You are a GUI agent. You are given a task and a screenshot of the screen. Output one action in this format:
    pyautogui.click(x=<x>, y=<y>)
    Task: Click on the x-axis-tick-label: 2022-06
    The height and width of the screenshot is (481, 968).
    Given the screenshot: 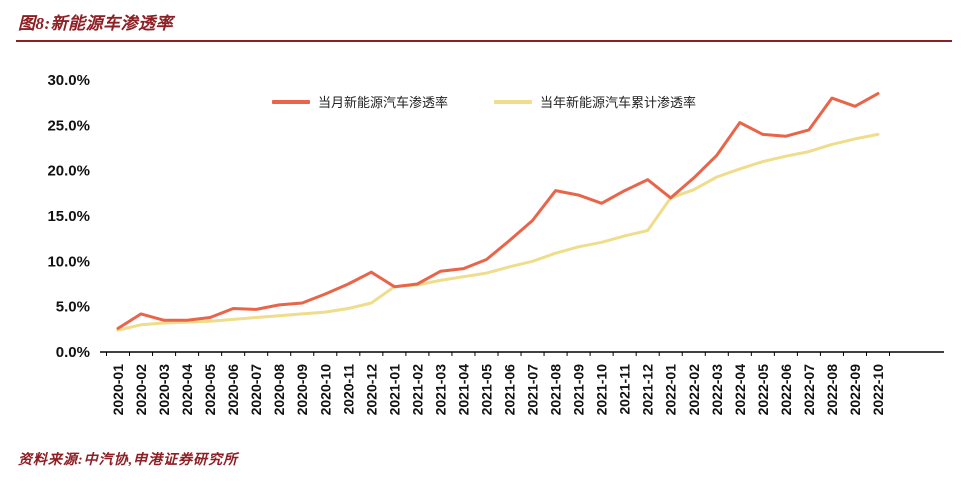 What is the action you would take?
    pyautogui.click(x=786, y=390)
    